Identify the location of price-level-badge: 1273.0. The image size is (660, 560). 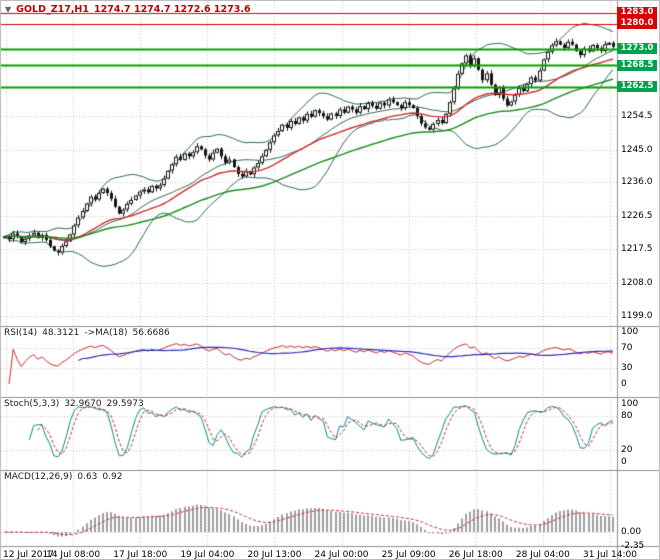
(637, 49).